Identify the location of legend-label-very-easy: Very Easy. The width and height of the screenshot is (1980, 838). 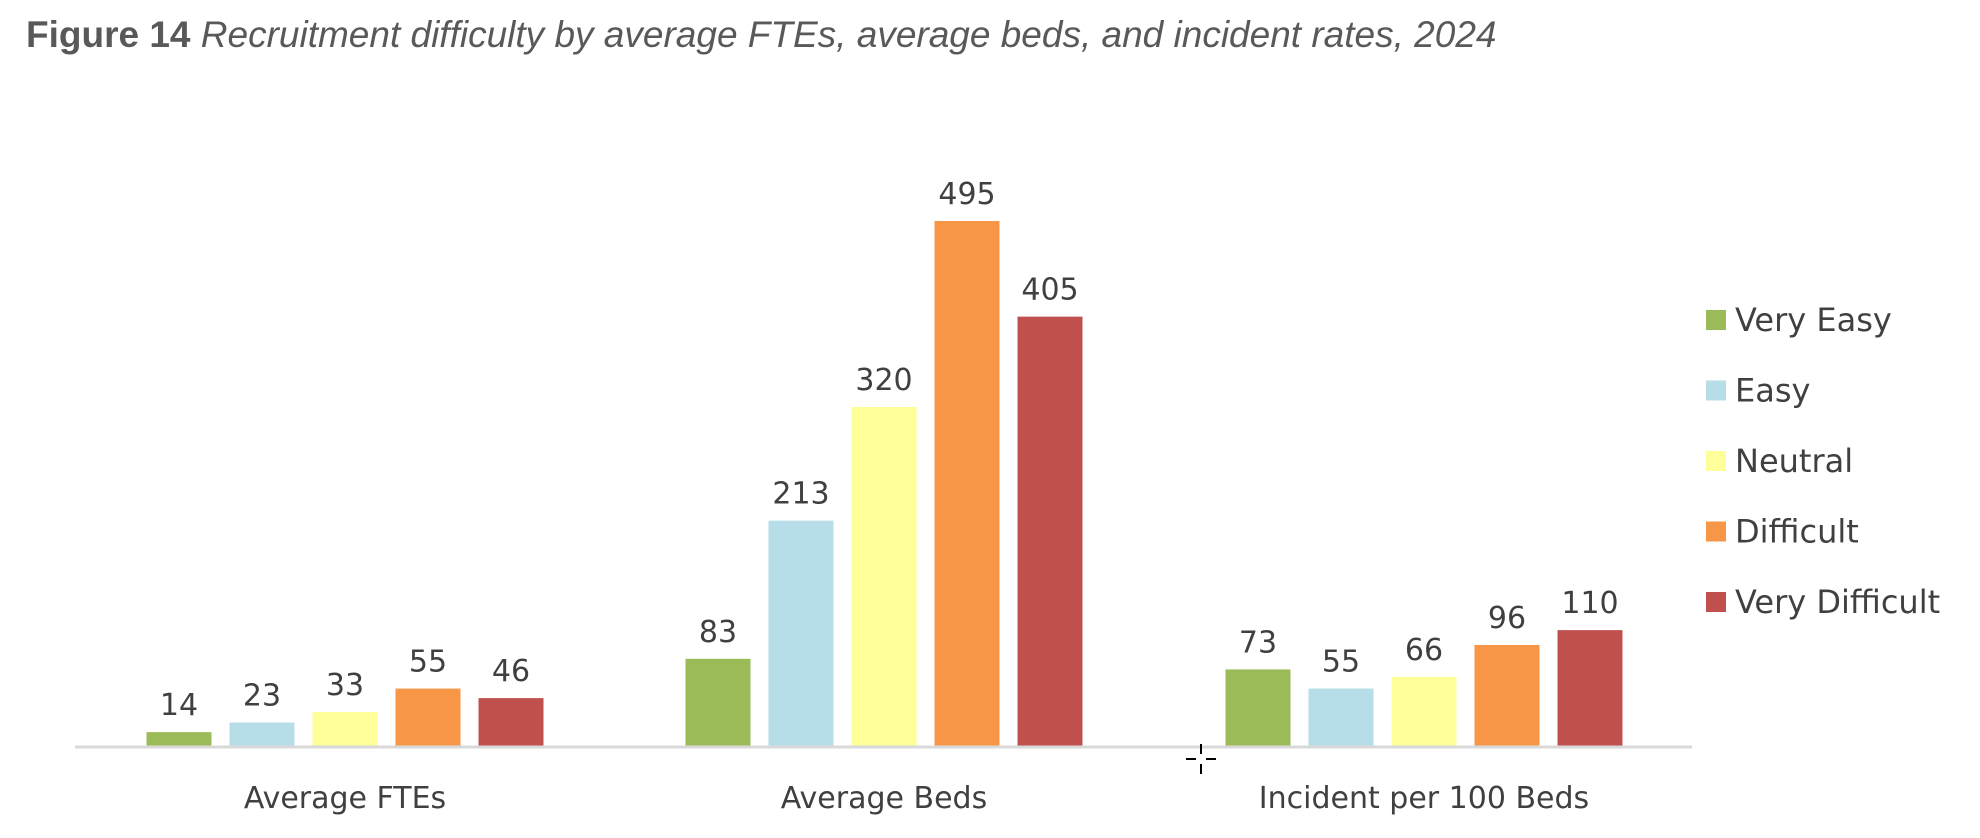
(1813, 320).